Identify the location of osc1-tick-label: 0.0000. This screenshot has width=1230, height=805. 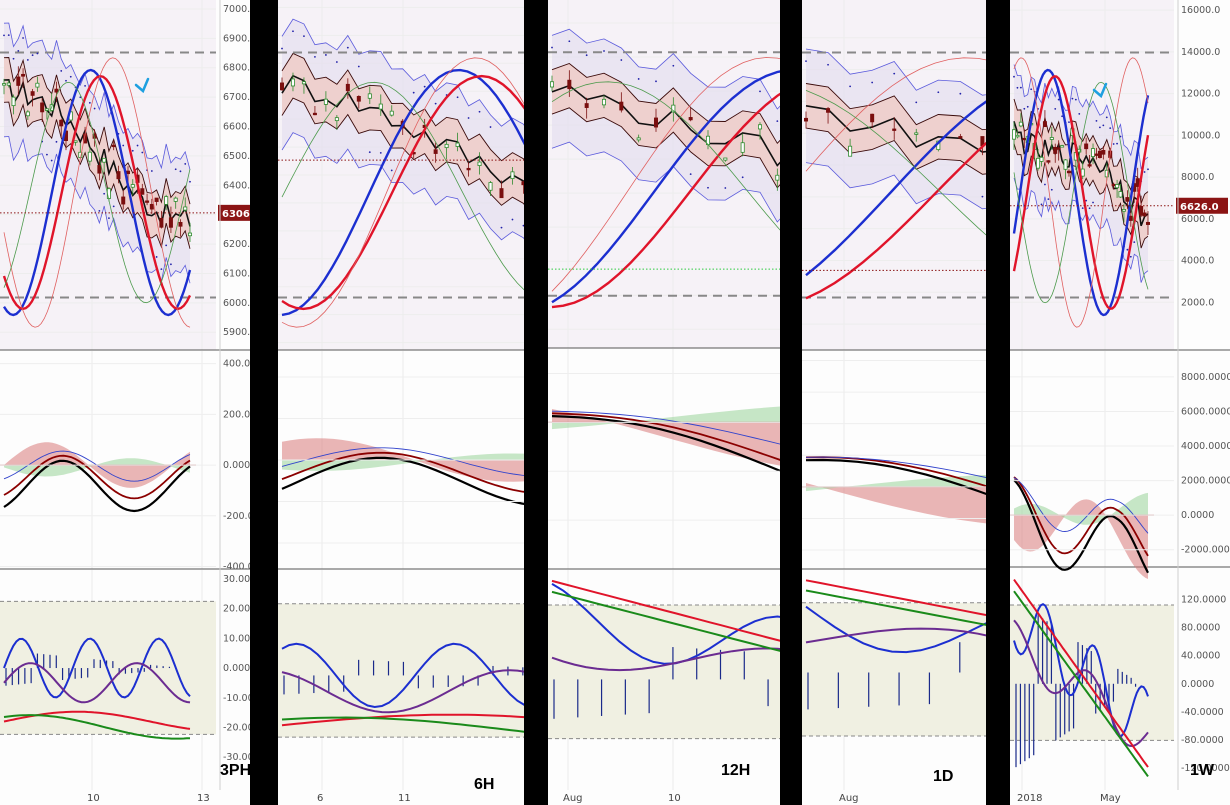
(236, 465).